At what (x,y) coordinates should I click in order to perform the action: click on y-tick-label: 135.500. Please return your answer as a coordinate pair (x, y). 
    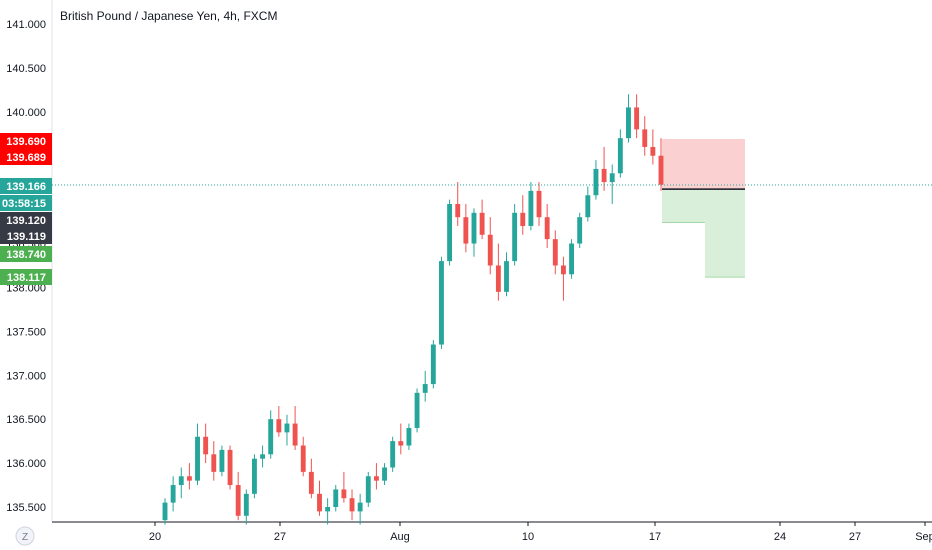
    Looking at the image, I should click on (26, 508).